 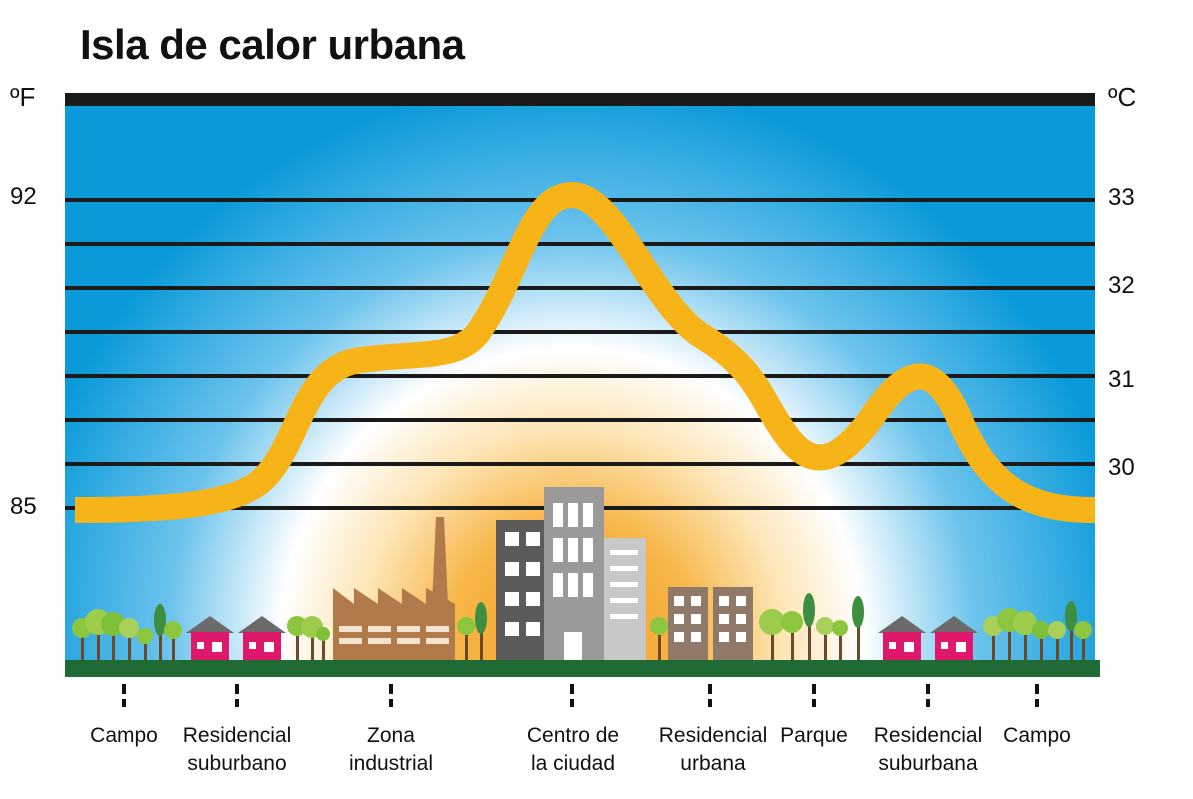 What do you see at coordinates (124, 735) in the screenshot?
I see `location-label-campo: Campo` at bounding box center [124, 735].